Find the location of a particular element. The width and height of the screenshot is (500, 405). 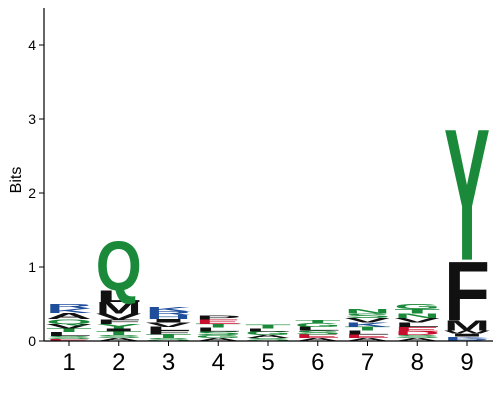

x-tick-label: 8 is located at coordinates (417, 362).